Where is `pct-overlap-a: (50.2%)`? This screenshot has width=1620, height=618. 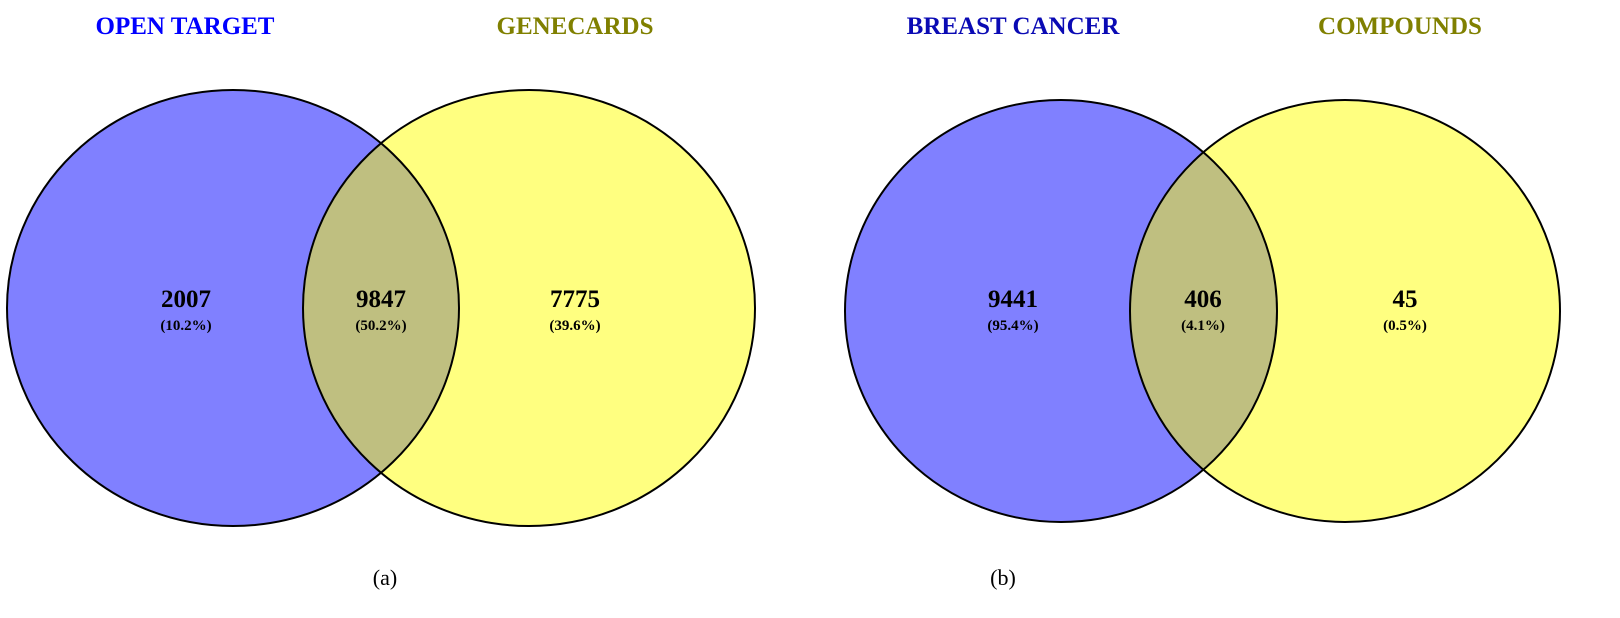
pct-overlap-a: (50.2%) is located at coordinates (380, 326).